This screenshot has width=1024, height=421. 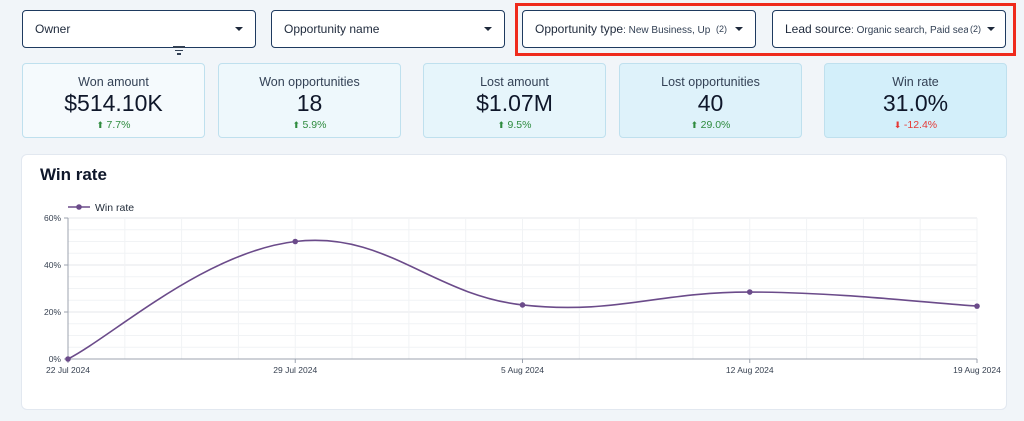 I want to click on x-tick-label: 12 Aug 2024, so click(x=750, y=370).